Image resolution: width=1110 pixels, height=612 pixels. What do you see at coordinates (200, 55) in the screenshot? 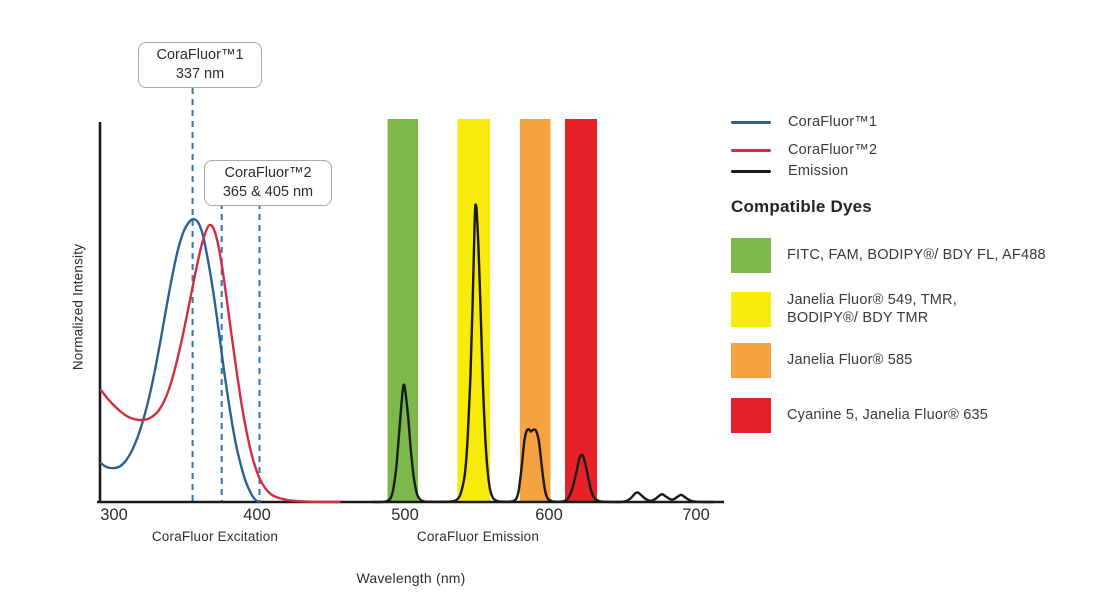
I see `callout-corafluor1-title: CoraFluor™1` at bounding box center [200, 55].